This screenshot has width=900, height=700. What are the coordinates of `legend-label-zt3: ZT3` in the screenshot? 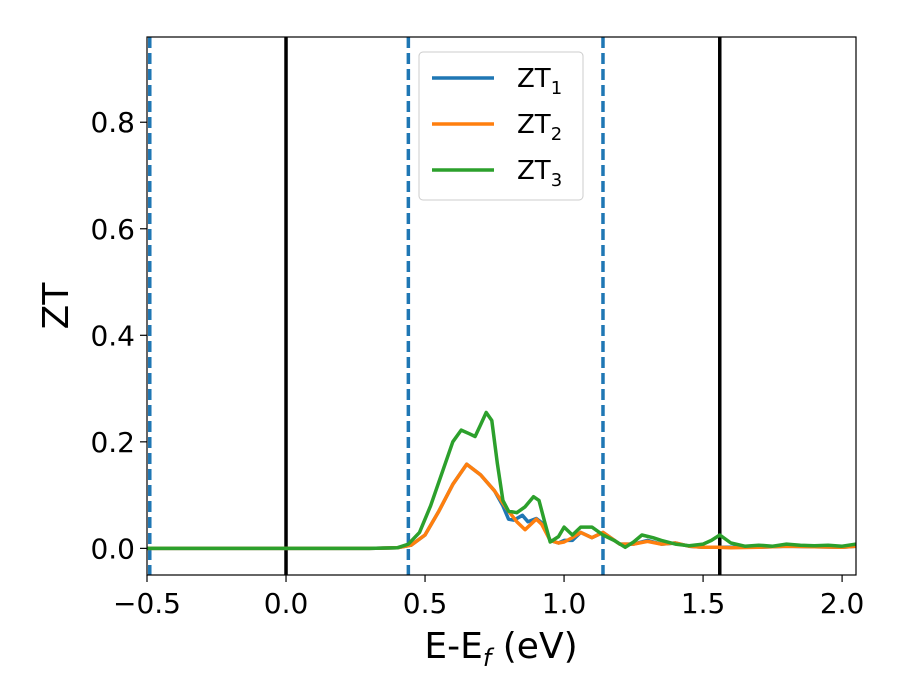 It's located at (539, 173).